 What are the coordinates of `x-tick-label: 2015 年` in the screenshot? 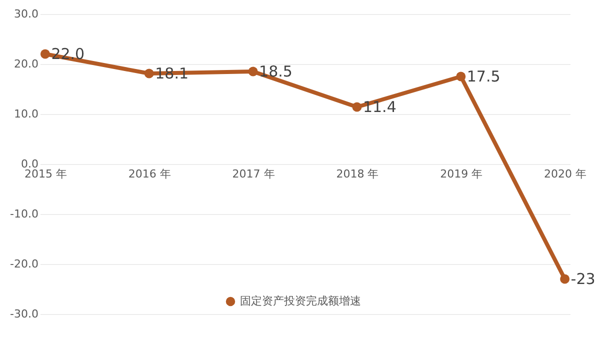 It's located at (45, 174).